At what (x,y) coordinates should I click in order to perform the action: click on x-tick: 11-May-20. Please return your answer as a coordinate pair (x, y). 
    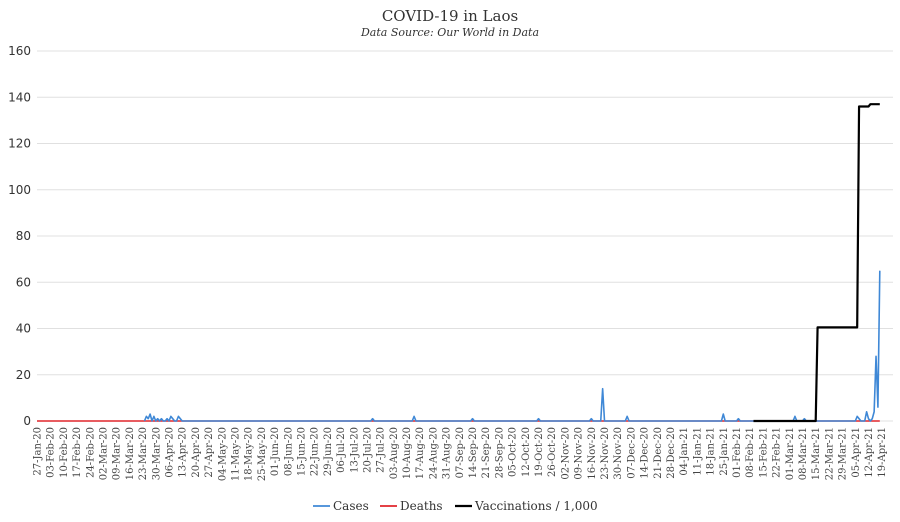
    Looking at the image, I should click on (235, 454).